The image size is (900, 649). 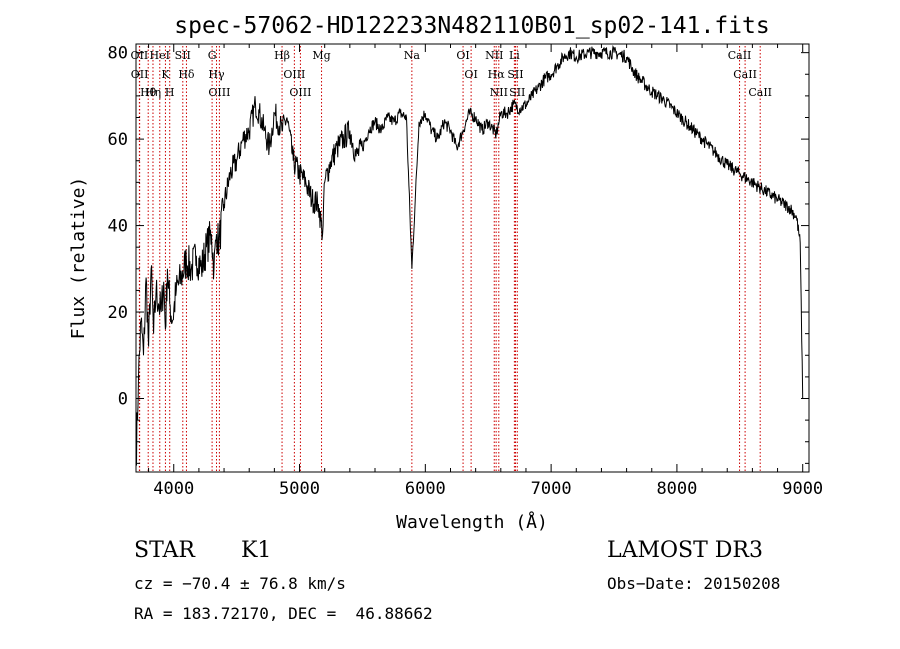 What do you see at coordinates (212, 55) in the screenshot?
I see `spectral-line-label: G` at bounding box center [212, 55].